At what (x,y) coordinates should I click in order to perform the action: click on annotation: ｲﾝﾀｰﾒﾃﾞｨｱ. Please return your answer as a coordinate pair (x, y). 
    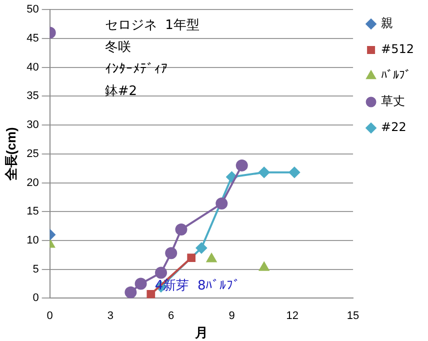
    Looking at the image, I should click on (136, 69).